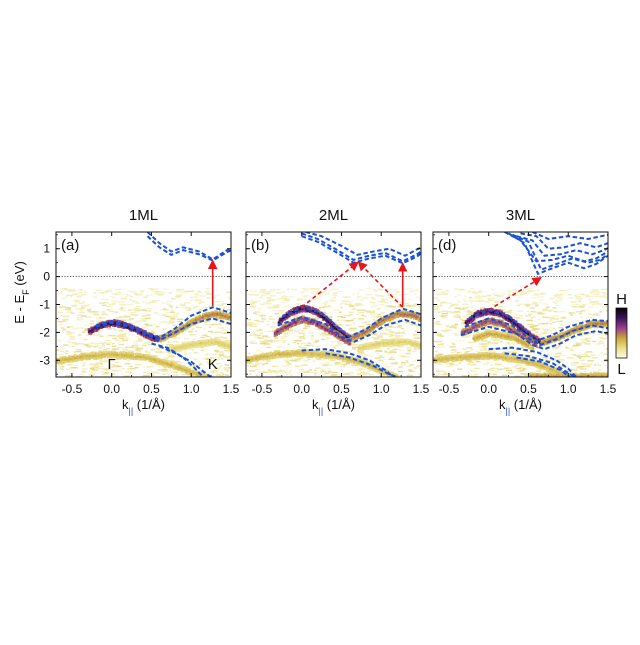 This screenshot has height=645, width=640. I want to click on y-tick-label: -1, so click(44, 305).